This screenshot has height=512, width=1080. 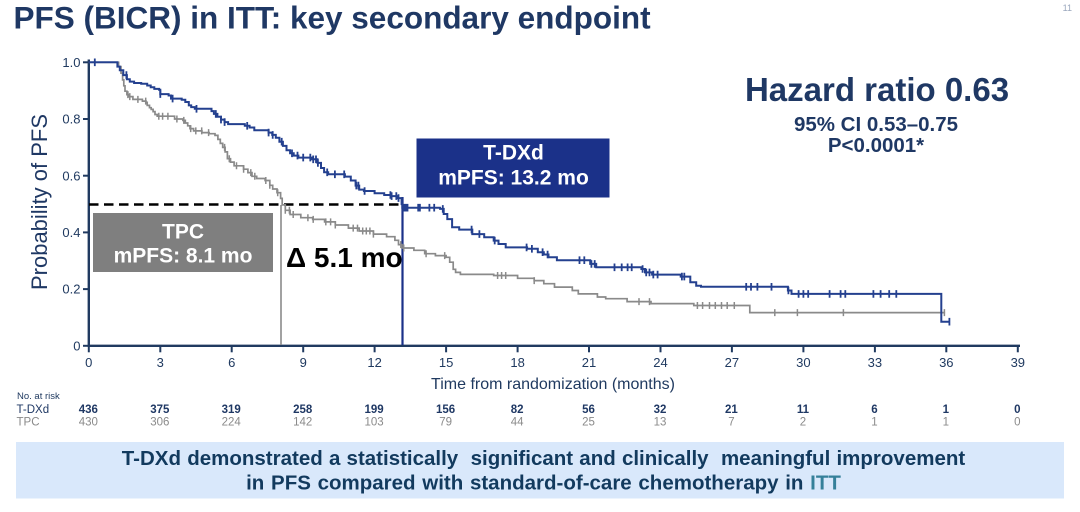 I want to click on svg-text: 56, so click(x=588, y=410).